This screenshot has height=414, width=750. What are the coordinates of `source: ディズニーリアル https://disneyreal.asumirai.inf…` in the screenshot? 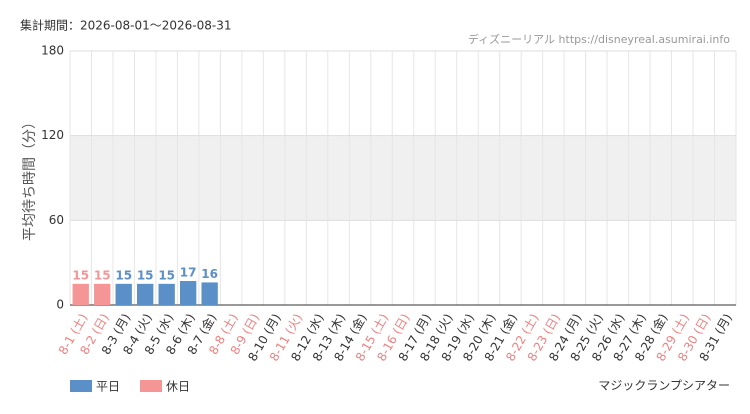 It's located at (599, 39).